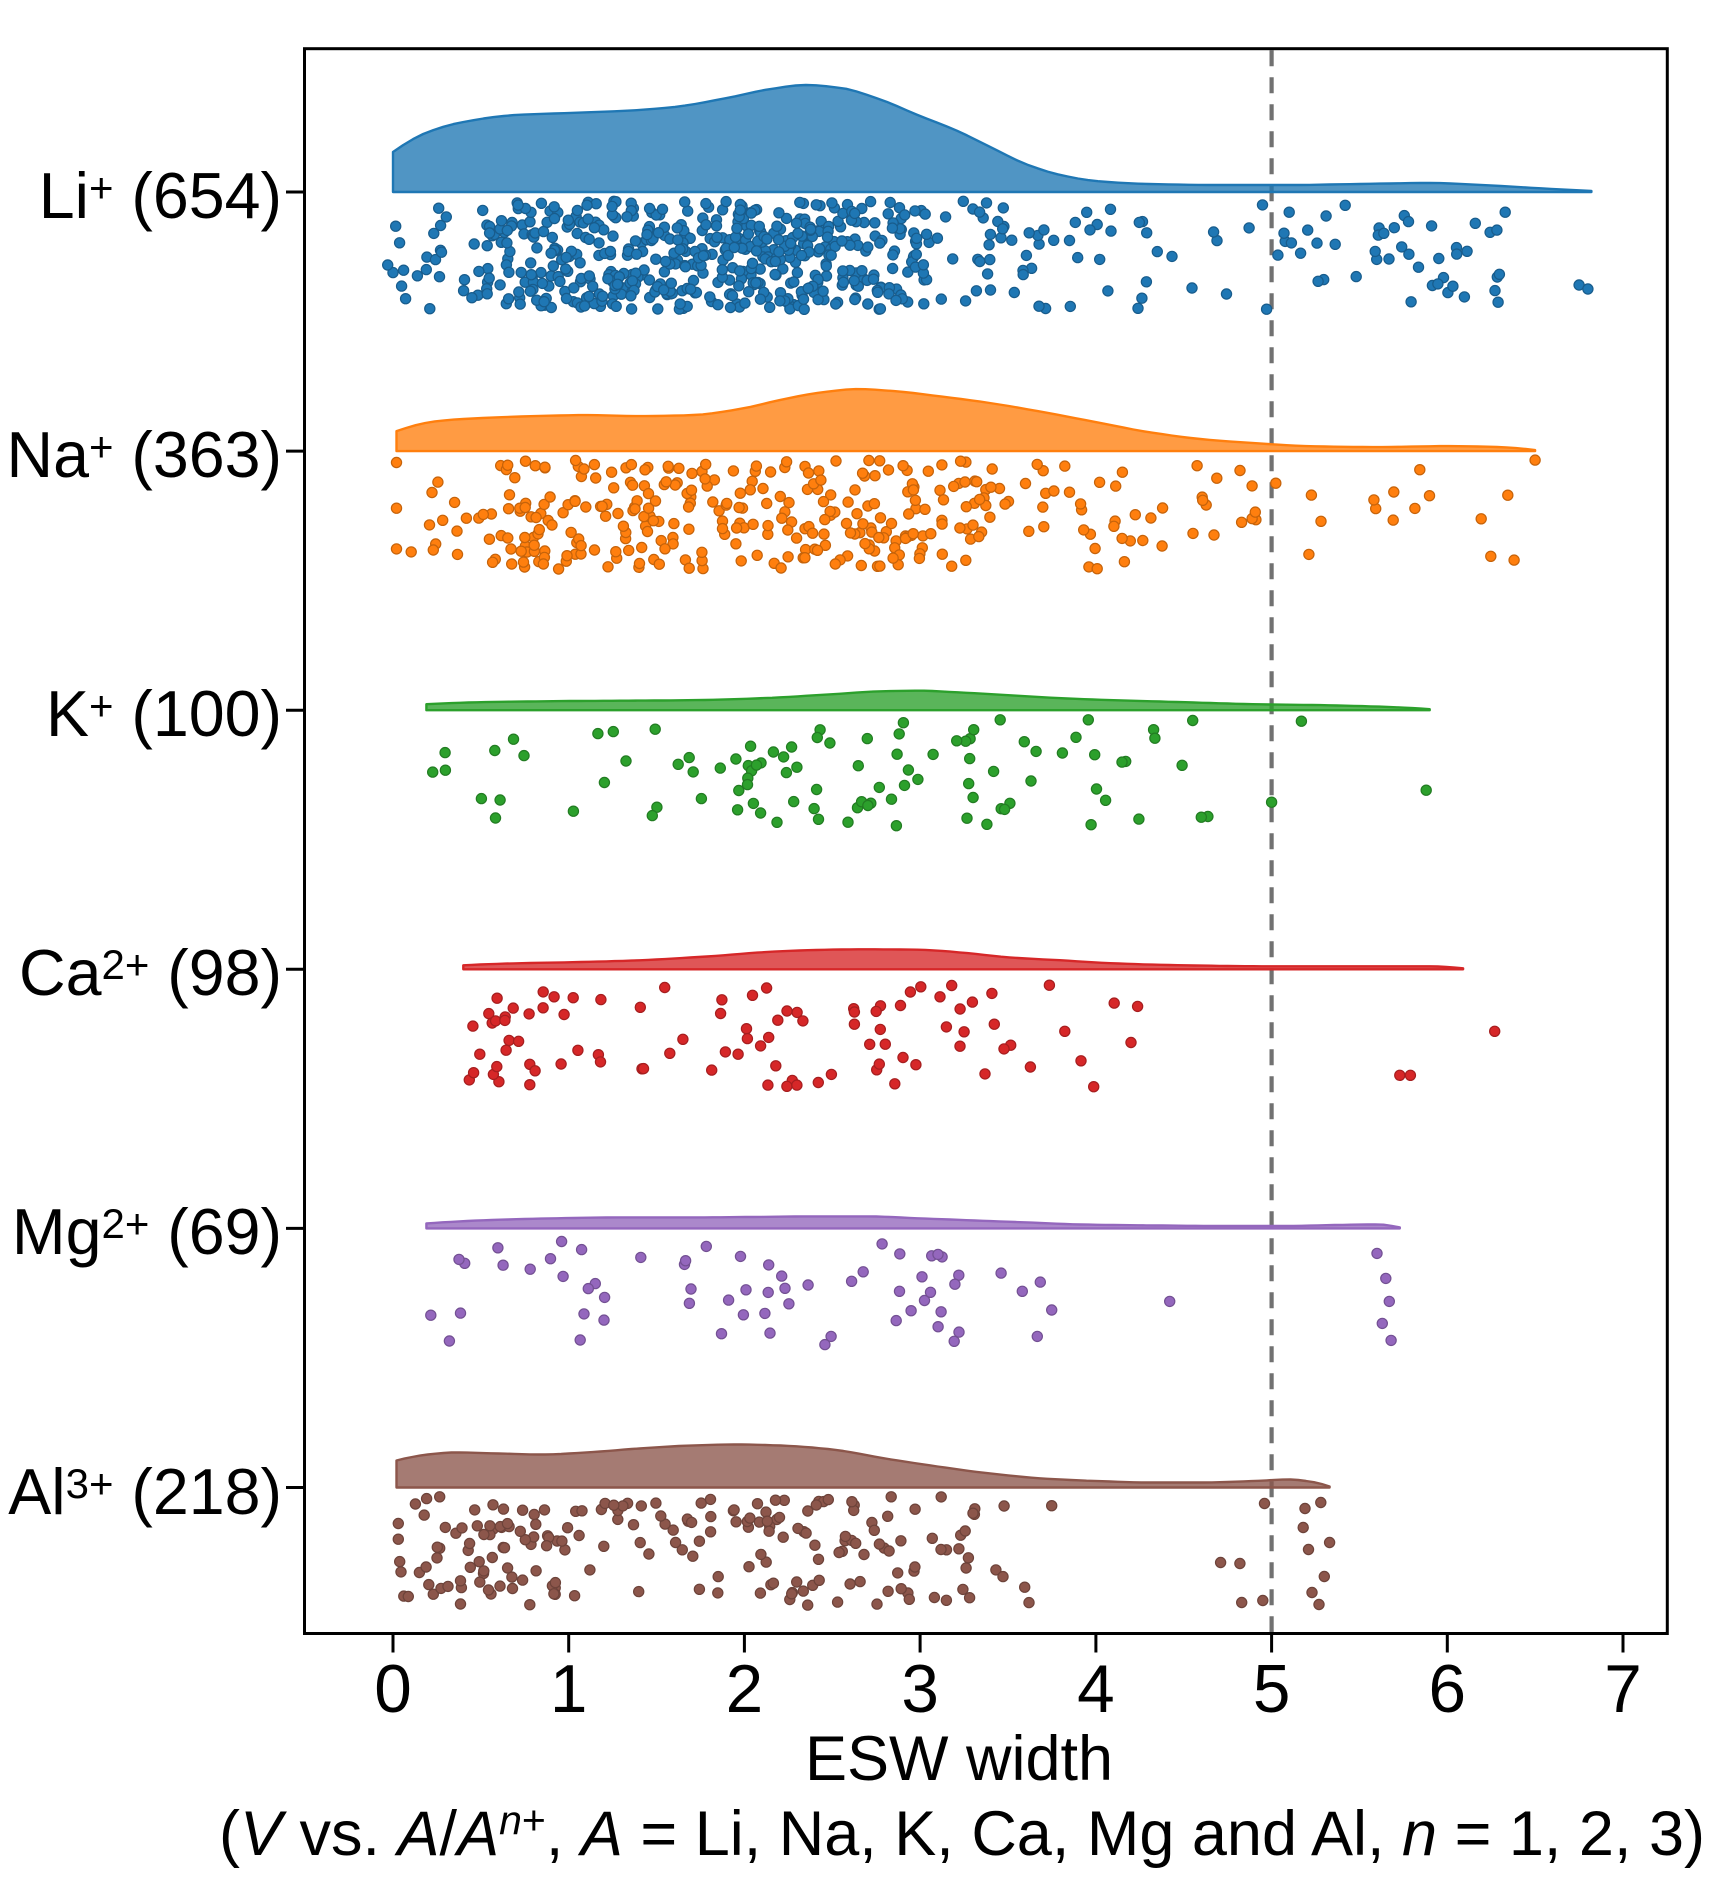  Describe the element at coordinates (145, 1492) in the screenshot. I see `svg-text: Al3+ (218)` at that location.